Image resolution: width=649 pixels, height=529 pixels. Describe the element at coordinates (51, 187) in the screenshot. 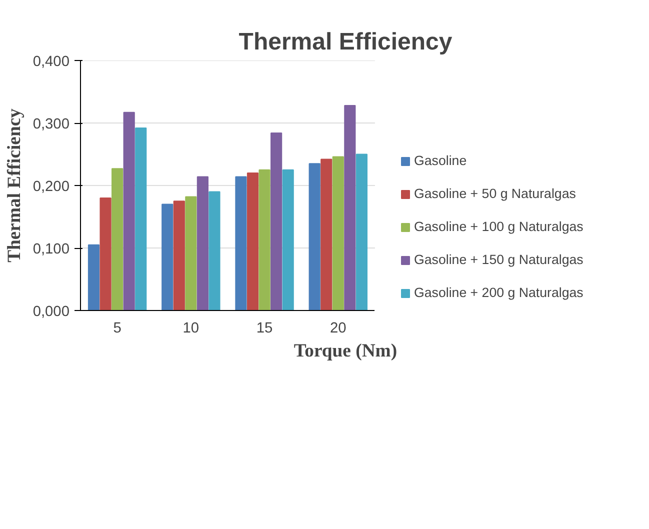

I see `y-tick-label: 0,200` at that location.